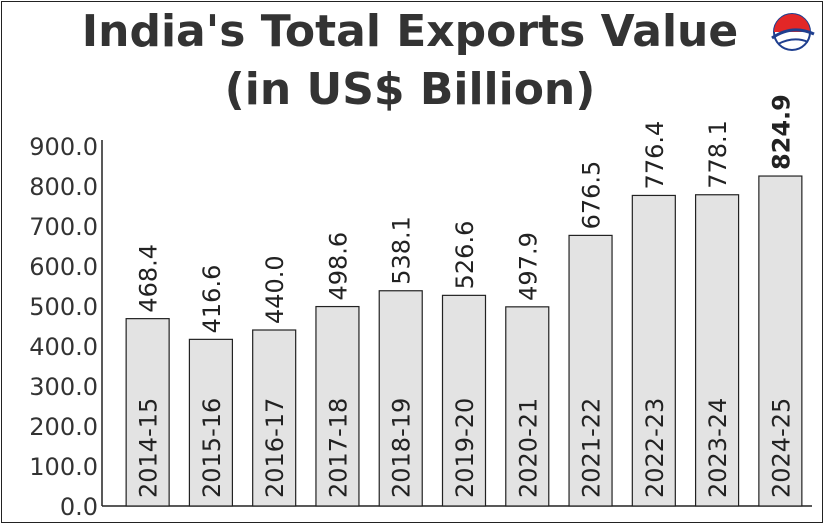 The width and height of the screenshot is (826, 526). I want to click on data-label: 416.6, so click(212, 299).